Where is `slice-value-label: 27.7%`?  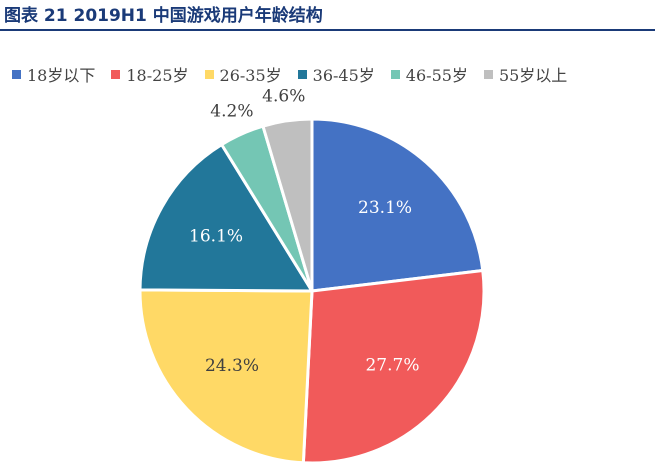 slice-value-label: 27.7% is located at coordinates (392, 366).